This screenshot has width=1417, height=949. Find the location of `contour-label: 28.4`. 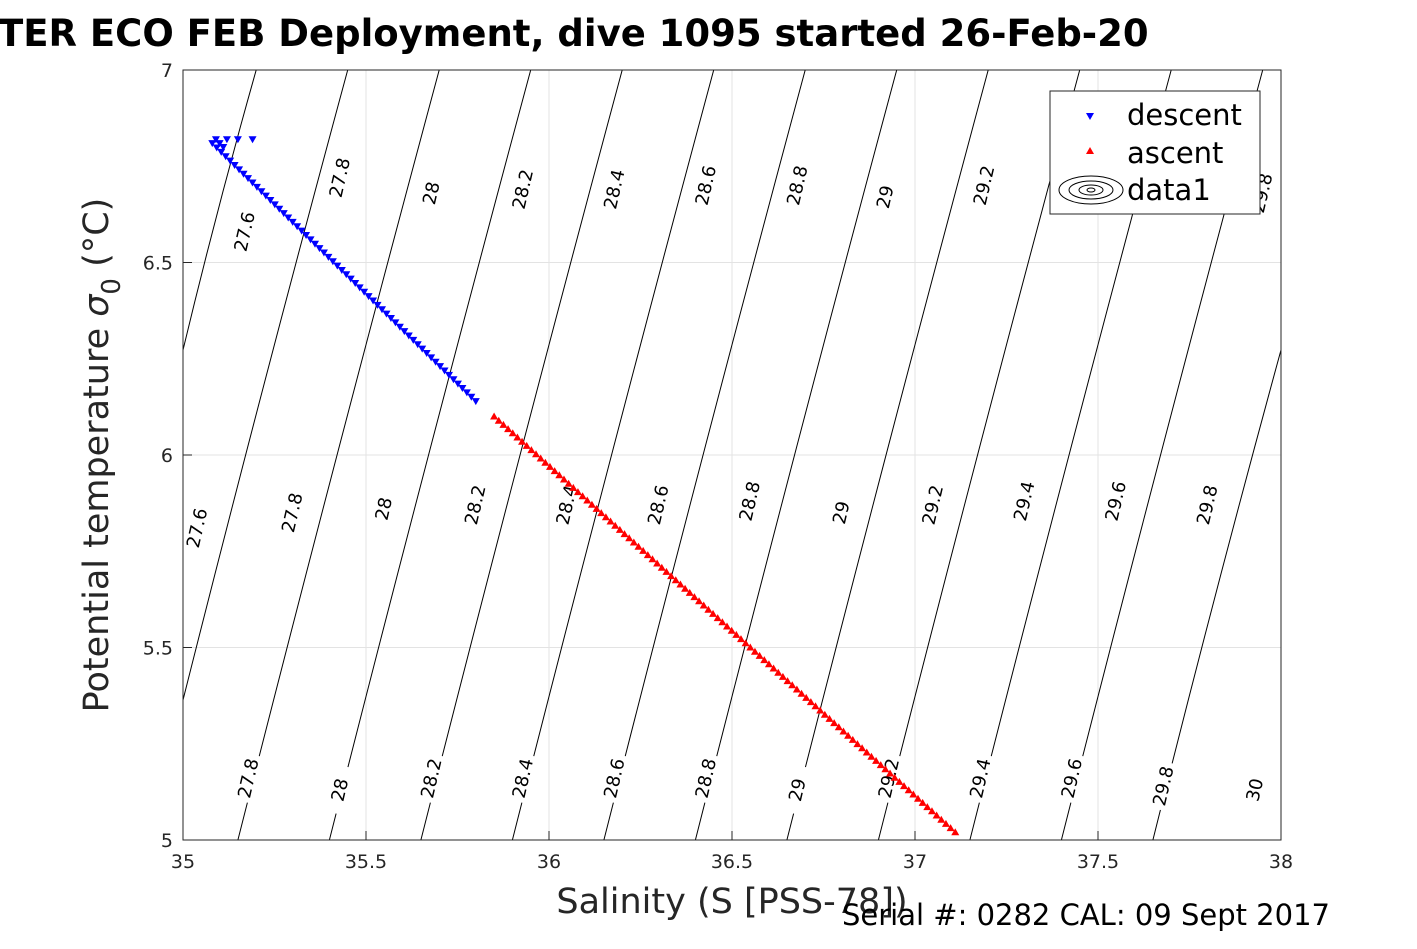

contour-label: 28.4 is located at coordinates (614, 189).